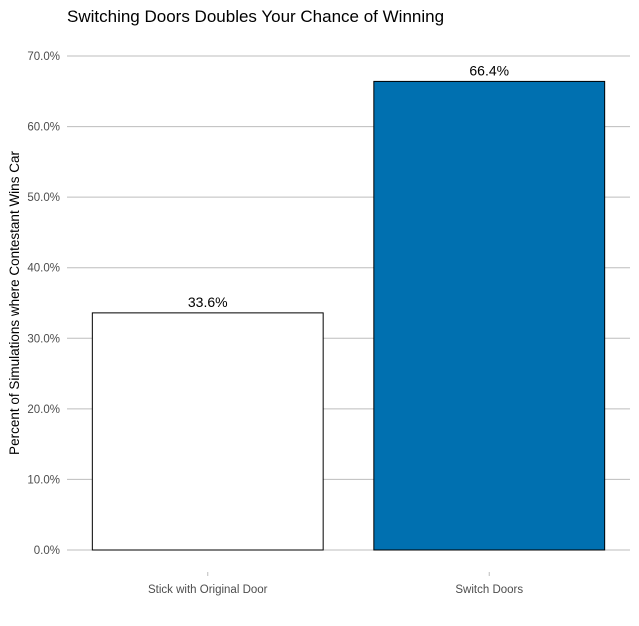 The image size is (639, 626). Describe the element at coordinates (43, 269) in the screenshot. I see `y-tick-label: 40.0%` at that location.